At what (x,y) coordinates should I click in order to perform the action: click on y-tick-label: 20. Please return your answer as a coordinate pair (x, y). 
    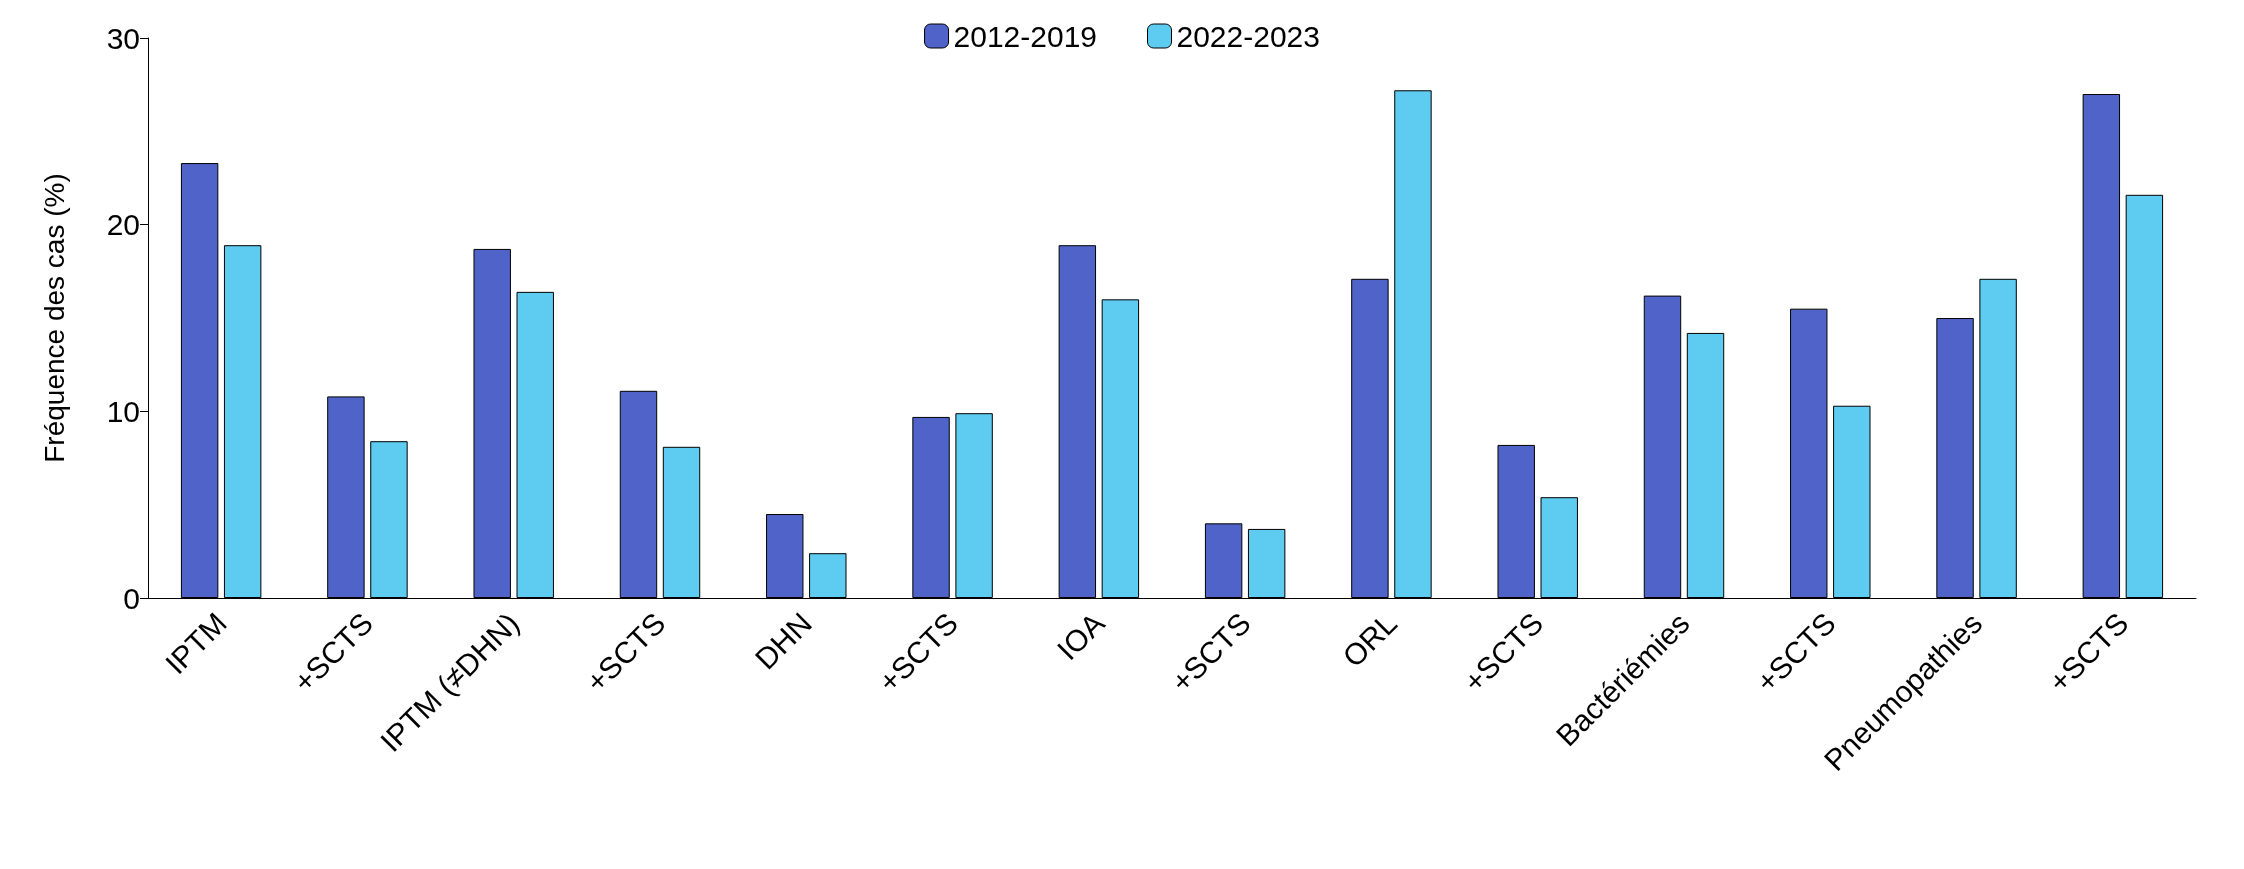
    Looking at the image, I should click on (123, 225).